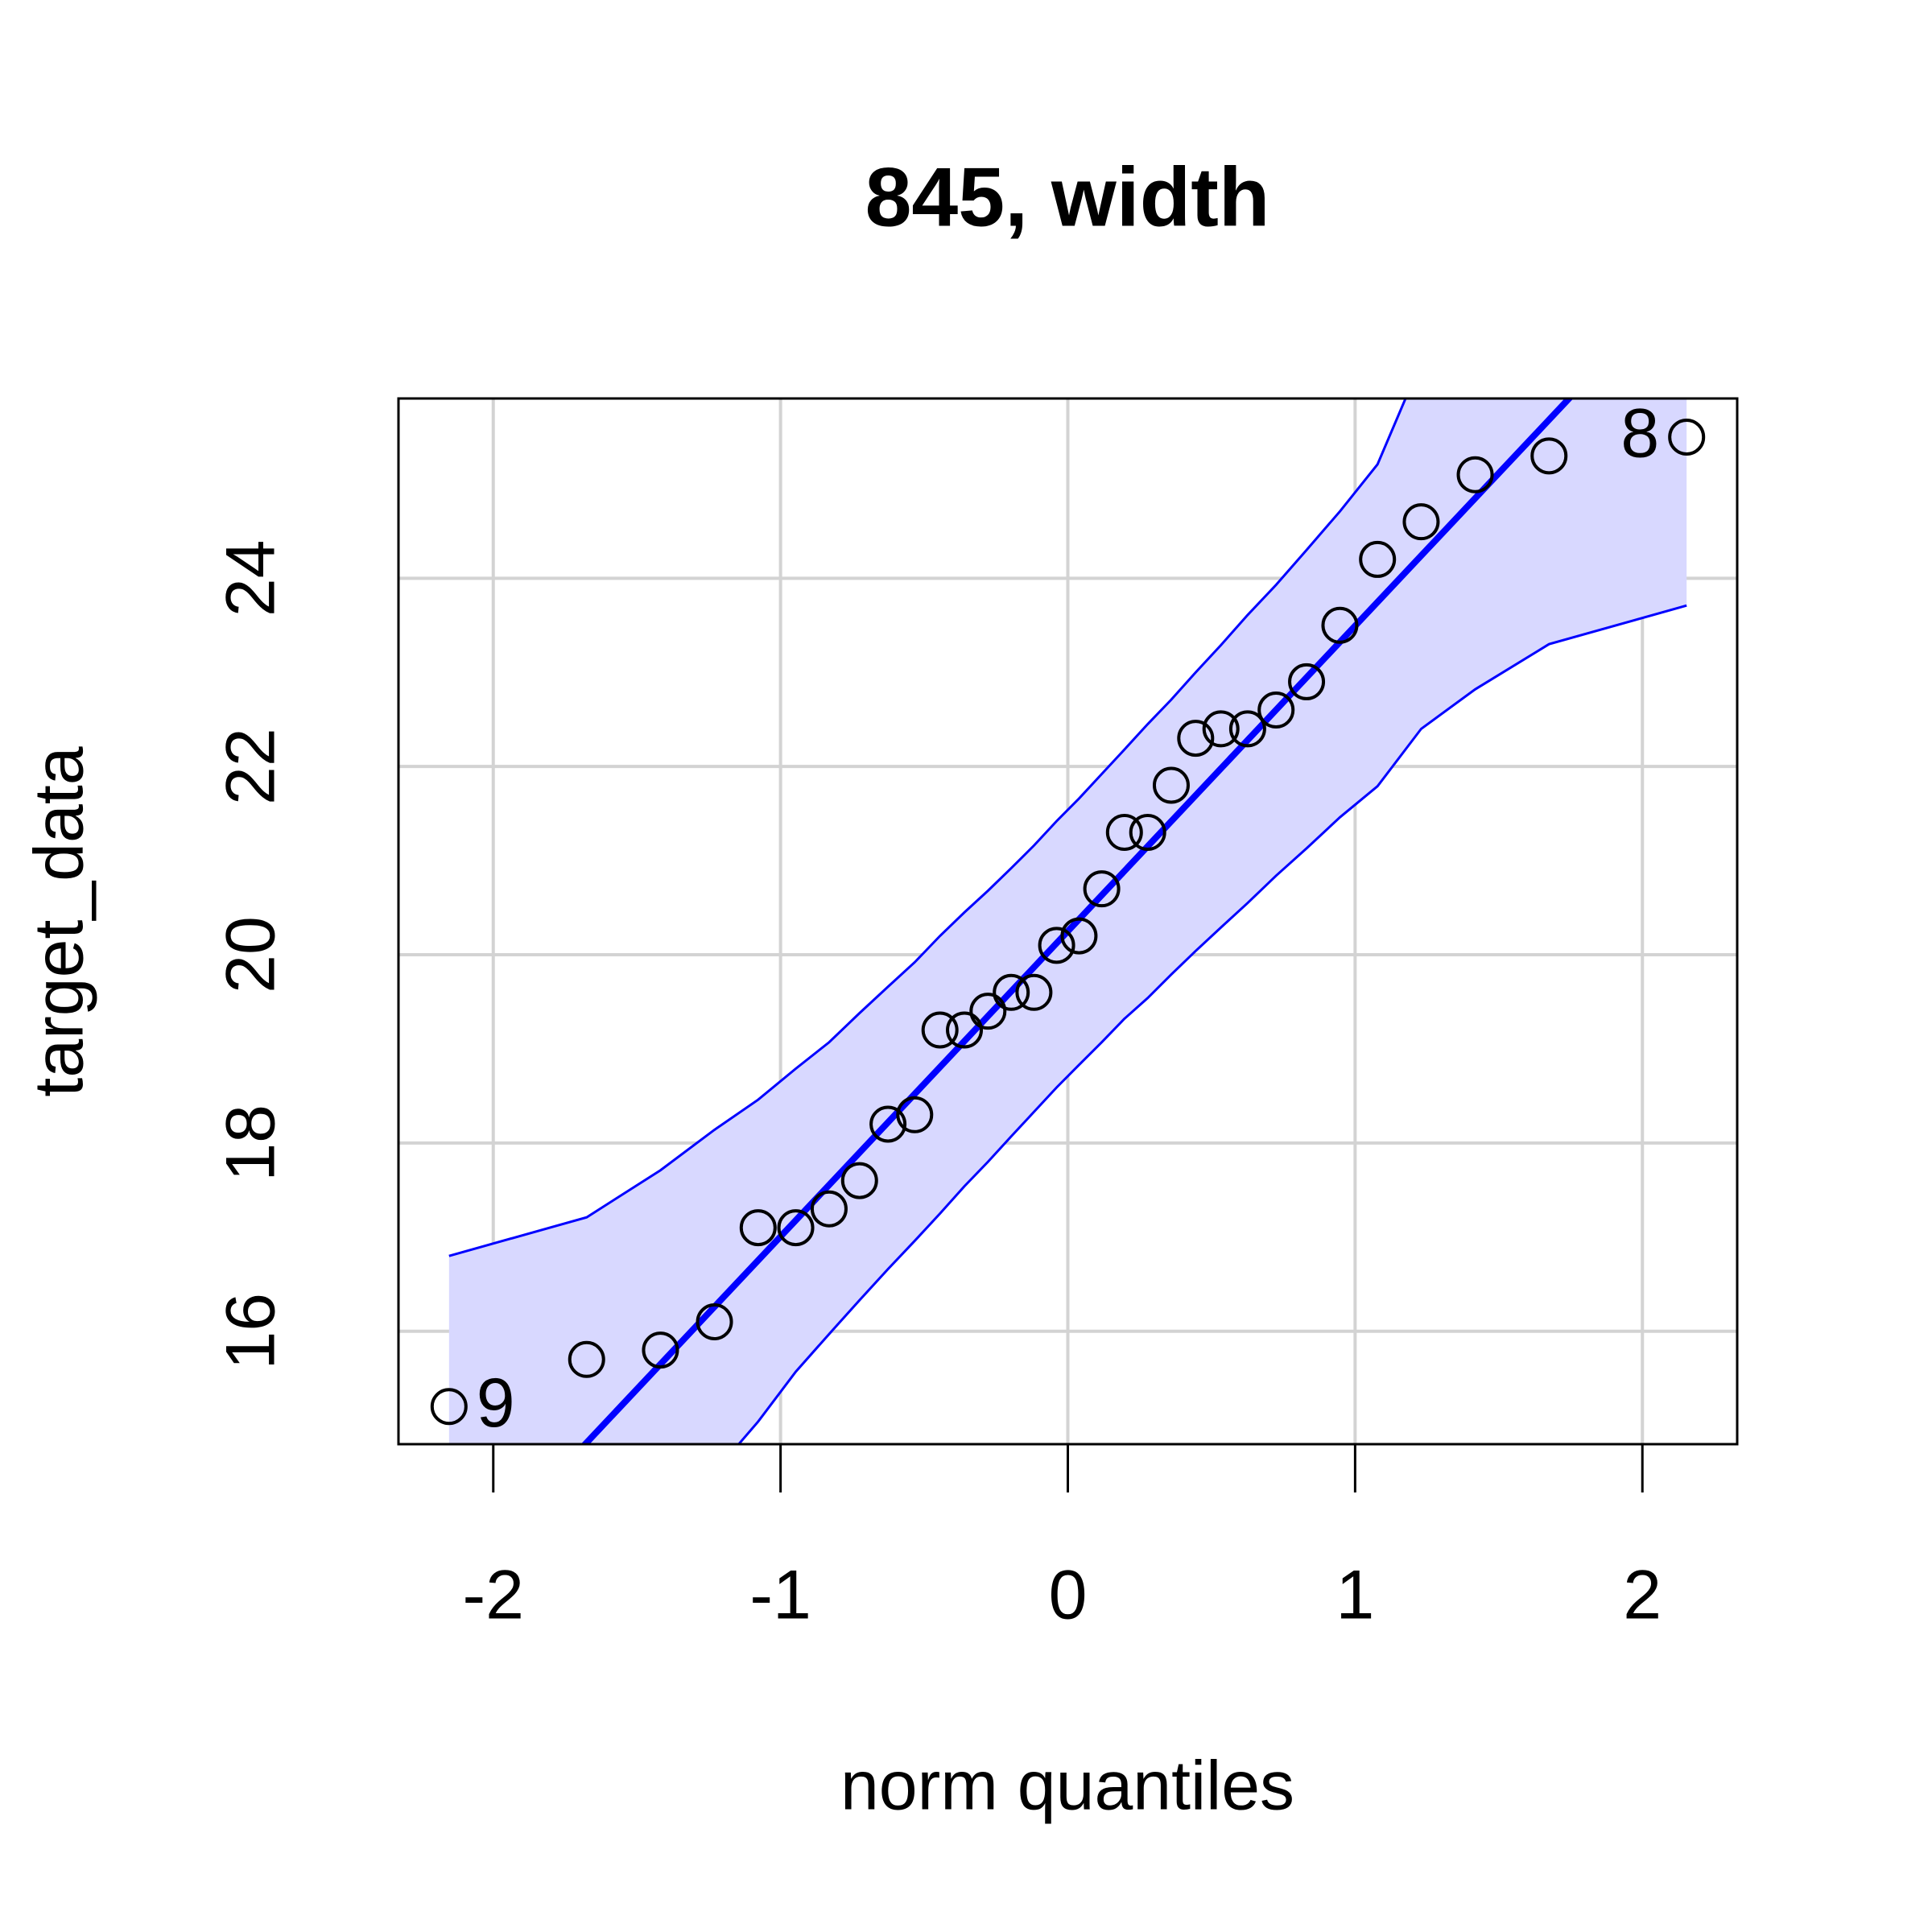  Describe the element at coordinates (252, 766) in the screenshot. I see `y-tick-label: 22` at that location.